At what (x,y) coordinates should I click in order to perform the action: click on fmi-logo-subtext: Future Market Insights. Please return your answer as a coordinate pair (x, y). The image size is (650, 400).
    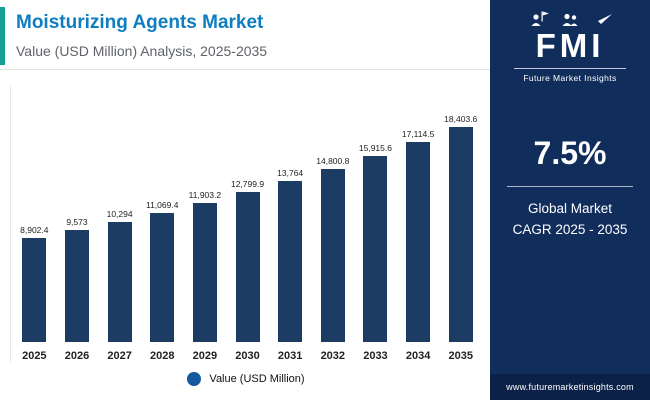
    Looking at the image, I should click on (570, 77).